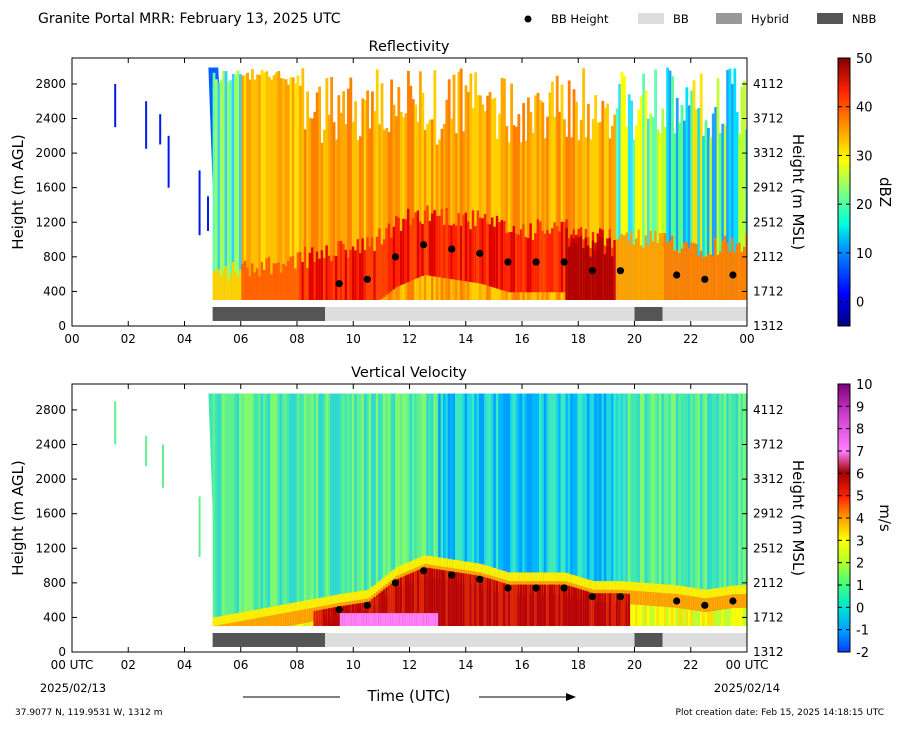  Describe the element at coordinates (72, 665) in the screenshot. I see `x-tick-label: 00 UTC` at that location.